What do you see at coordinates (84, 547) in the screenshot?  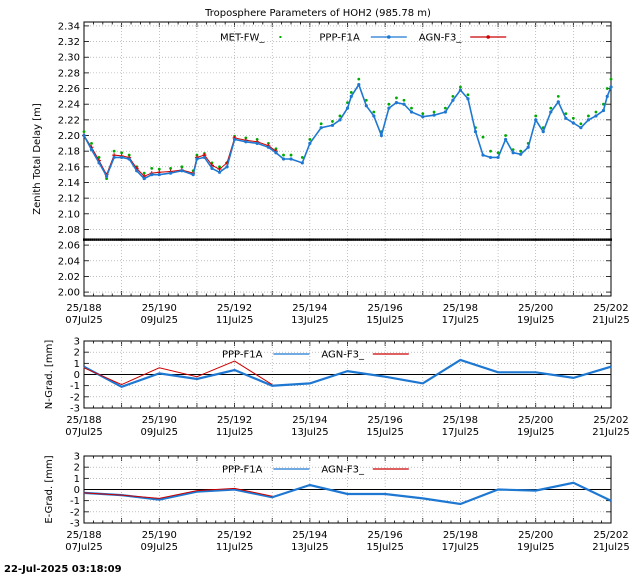 I see `x-tick-label-bottom: 07Jul25` at bounding box center [84, 547].